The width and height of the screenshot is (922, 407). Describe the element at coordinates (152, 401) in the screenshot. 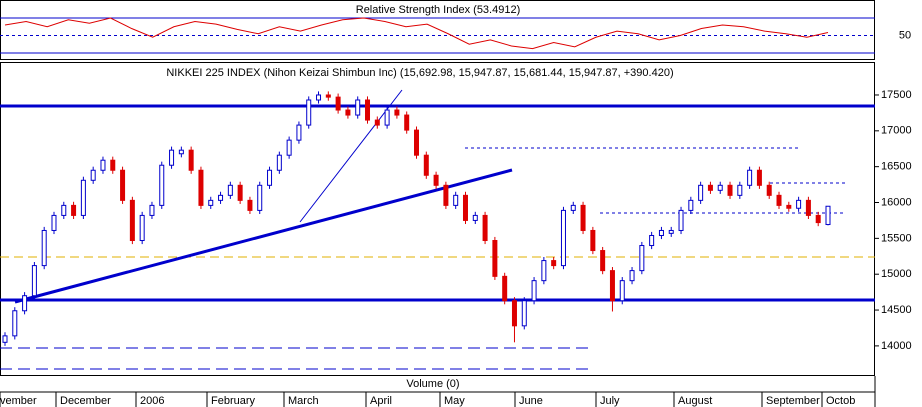

I see `x-tick-label: 2006` at that location.